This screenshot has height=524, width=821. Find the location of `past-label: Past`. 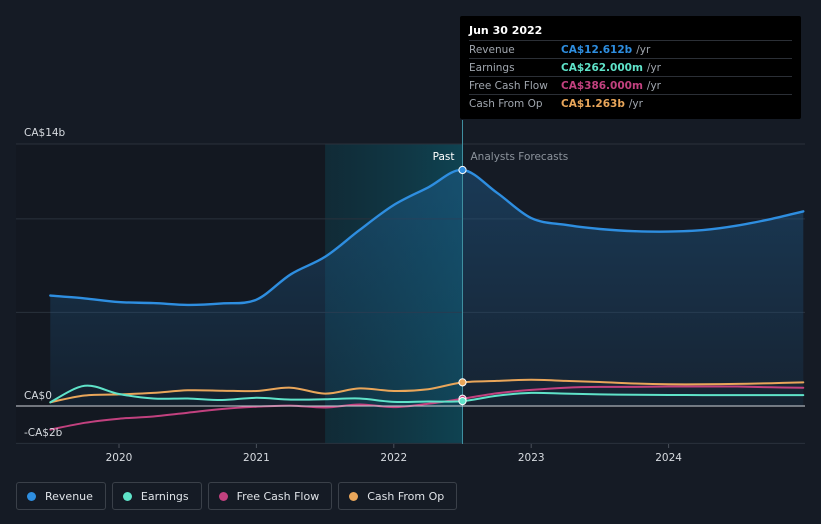

past-label: Past is located at coordinates (444, 157).